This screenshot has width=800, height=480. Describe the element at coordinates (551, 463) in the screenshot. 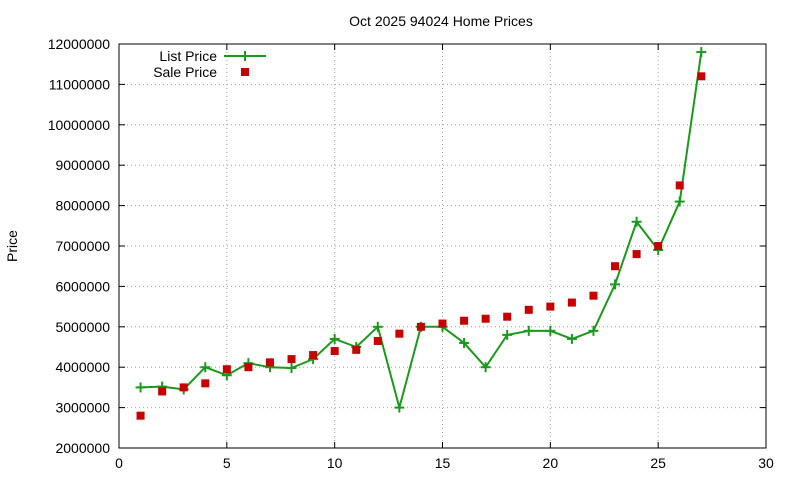

I see `x-tick-label: 20` at that location.